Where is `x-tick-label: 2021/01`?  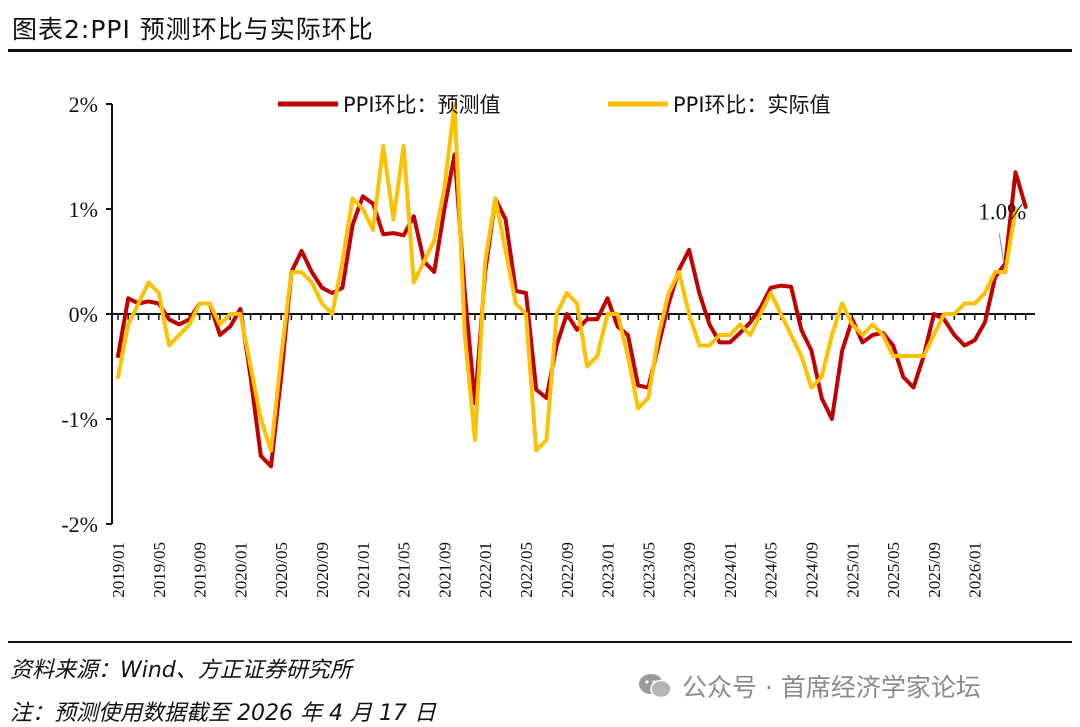 x-tick-label: 2021/01 is located at coordinates (363, 570).